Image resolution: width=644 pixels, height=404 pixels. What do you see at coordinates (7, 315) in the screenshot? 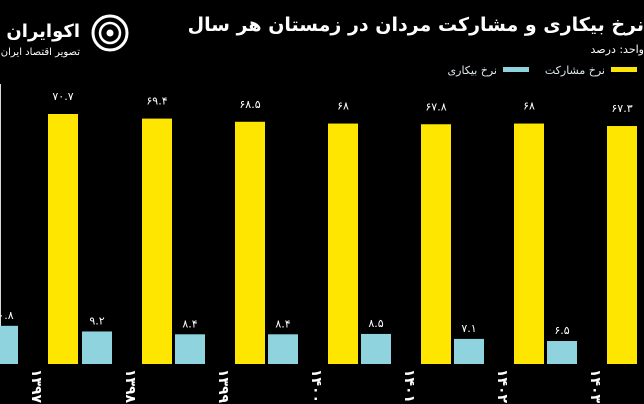
I see `data-label-unemployment: ۱۰.۸` at bounding box center [7, 315].